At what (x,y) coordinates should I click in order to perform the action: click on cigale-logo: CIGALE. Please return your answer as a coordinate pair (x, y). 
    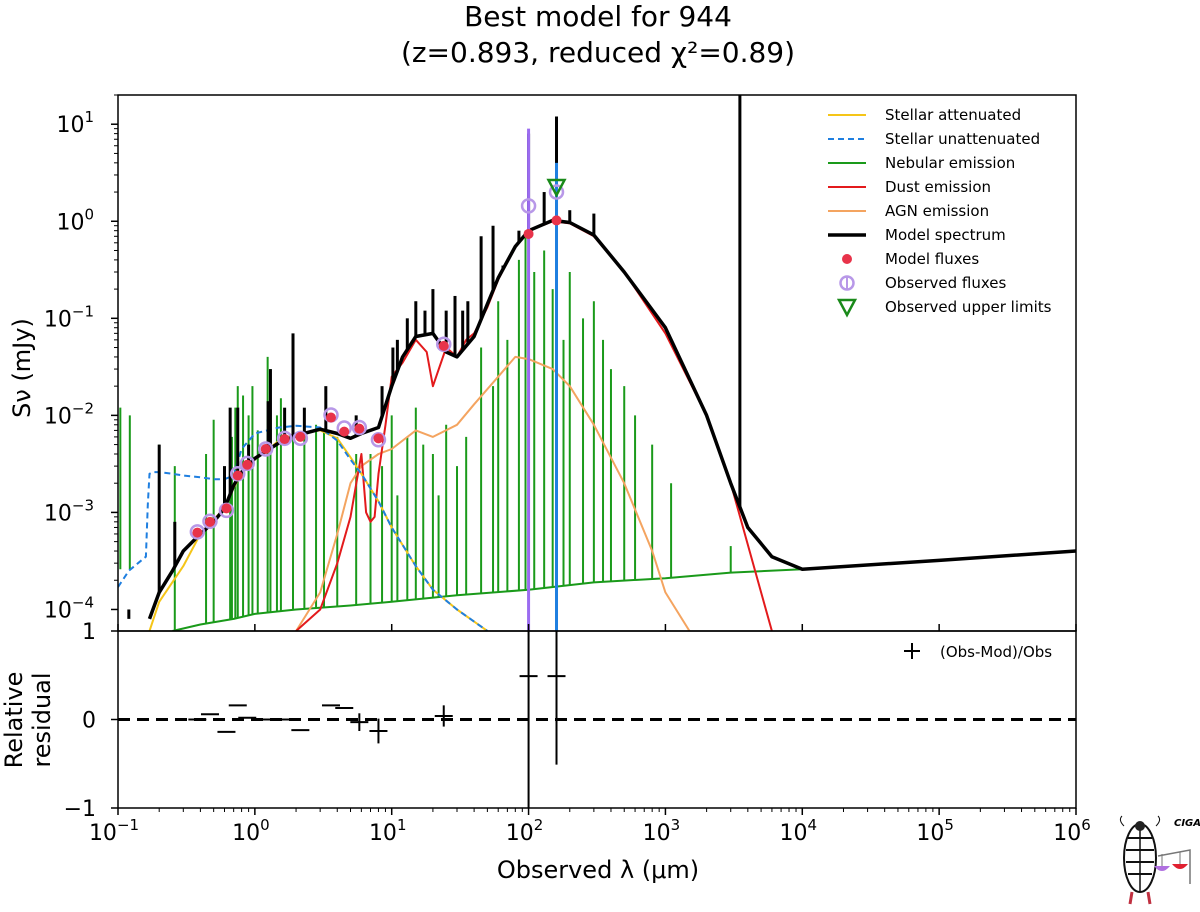
    Looking at the image, I should click on (1159, 860).